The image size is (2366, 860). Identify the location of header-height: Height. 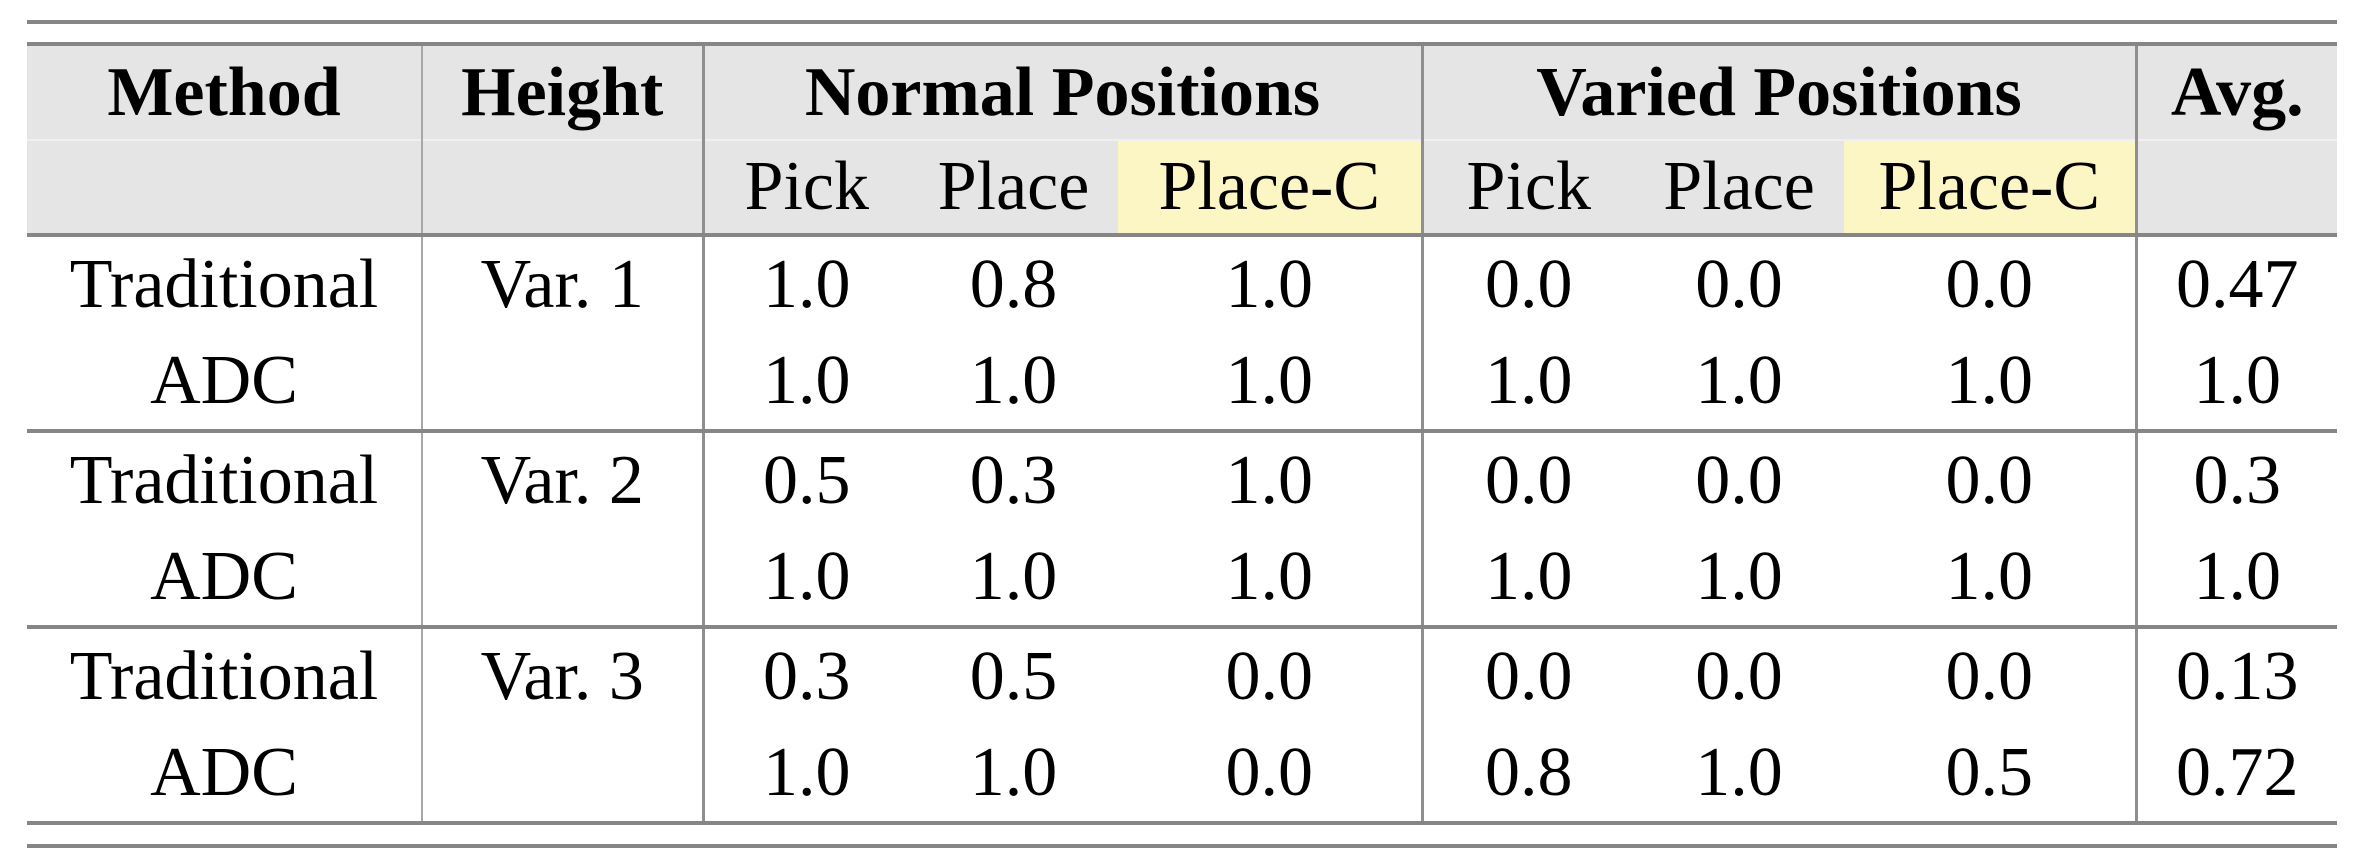
(562, 93).